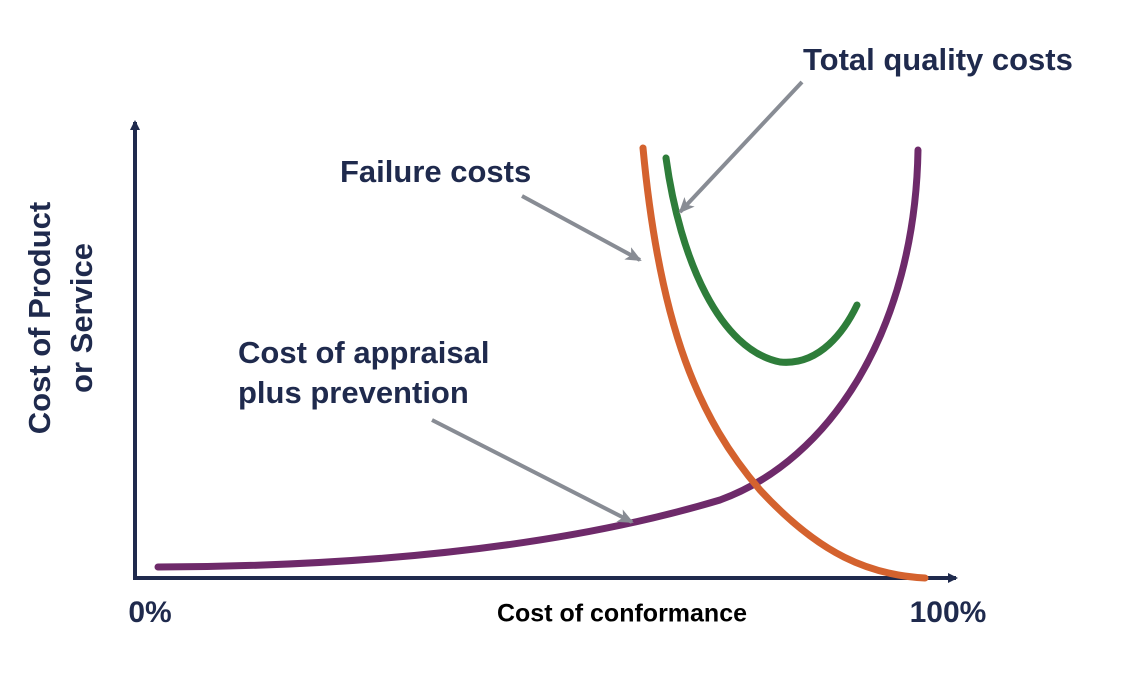  What do you see at coordinates (39, 318) in the screenshot?
I see `y-axis-label-line: Cost of Product` at bounding box center [39, 318].